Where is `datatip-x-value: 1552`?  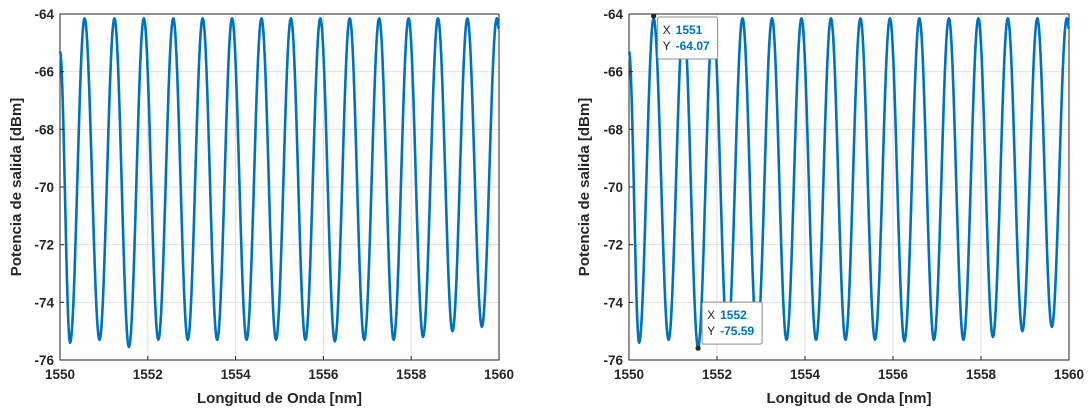
datatip-x-value: 1552 is located at coordinates (733, 315).